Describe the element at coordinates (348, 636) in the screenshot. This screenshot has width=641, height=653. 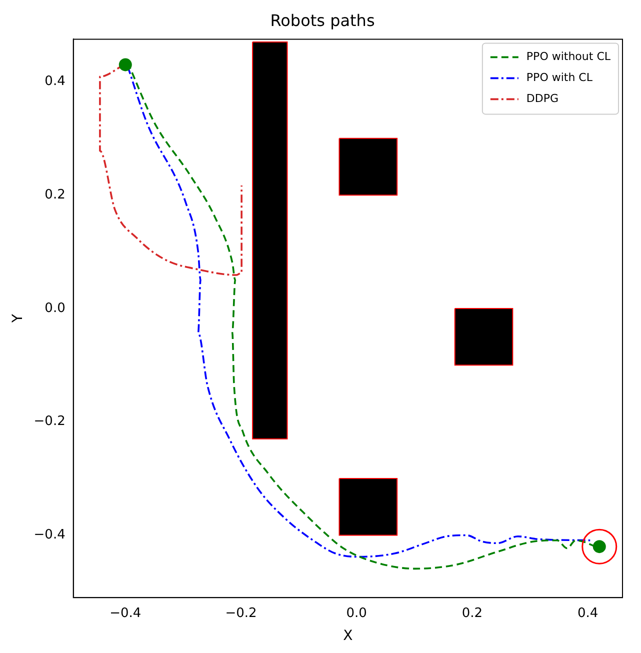
I see `x-axis-title: X` at that location.